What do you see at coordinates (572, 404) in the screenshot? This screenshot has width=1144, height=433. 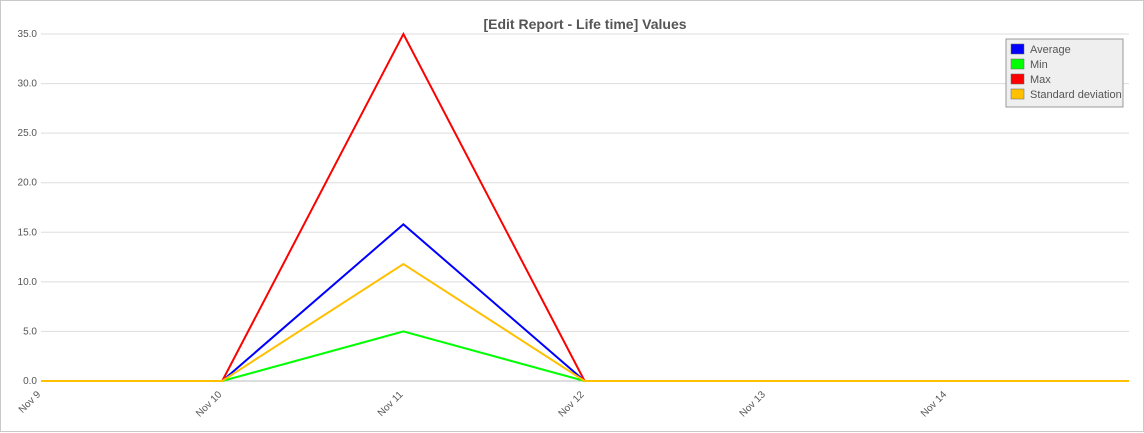 I see `x-tick-label: Nov 12` at bounding box center [572, 404].